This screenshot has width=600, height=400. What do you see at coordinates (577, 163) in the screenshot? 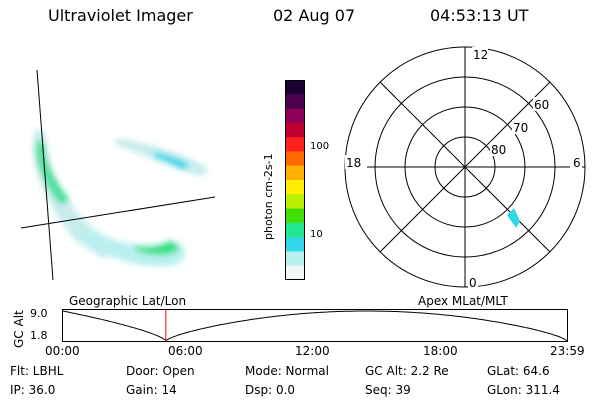
I see `mlt-label-6: 6` at bounding box center [577, 163].